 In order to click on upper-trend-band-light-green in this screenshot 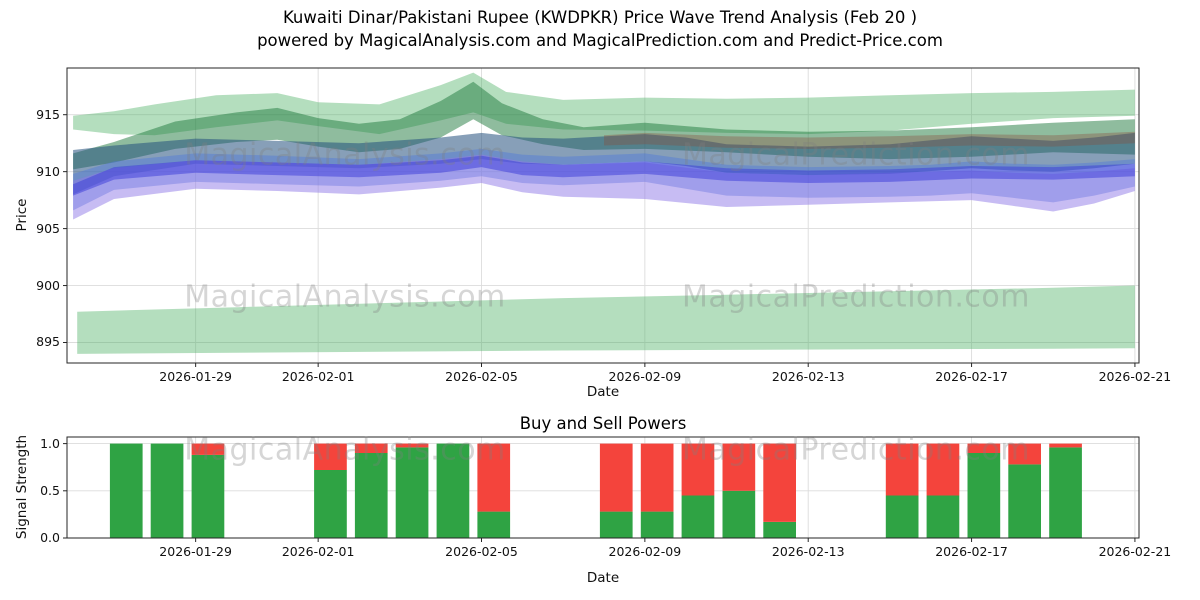, I will do `click(604, 104)`.